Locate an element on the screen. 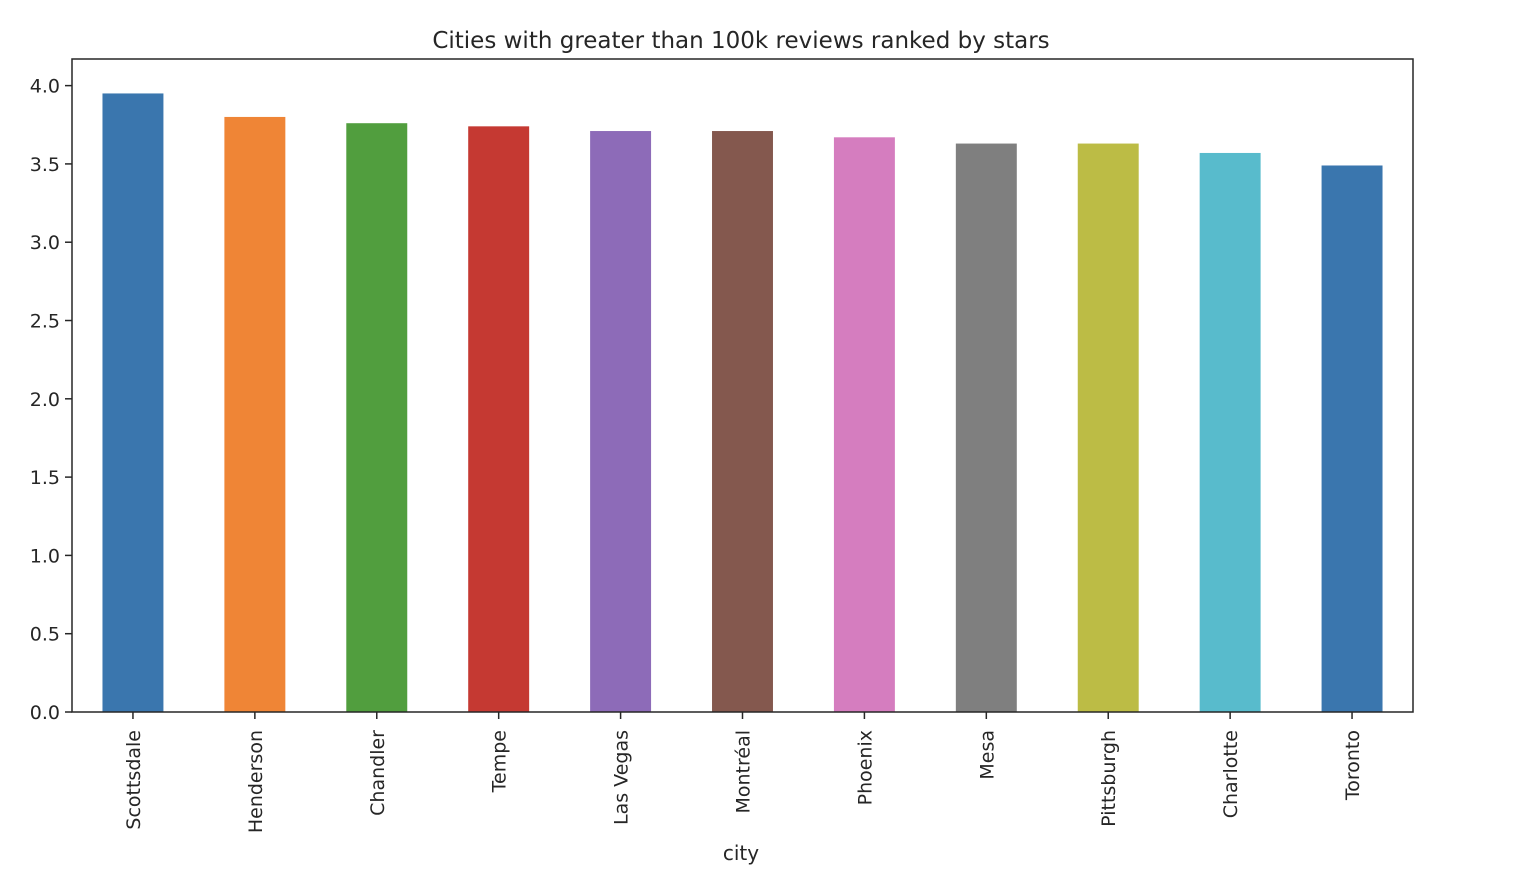  x-tick-label: Montréal is located at coordinates (744, 772).